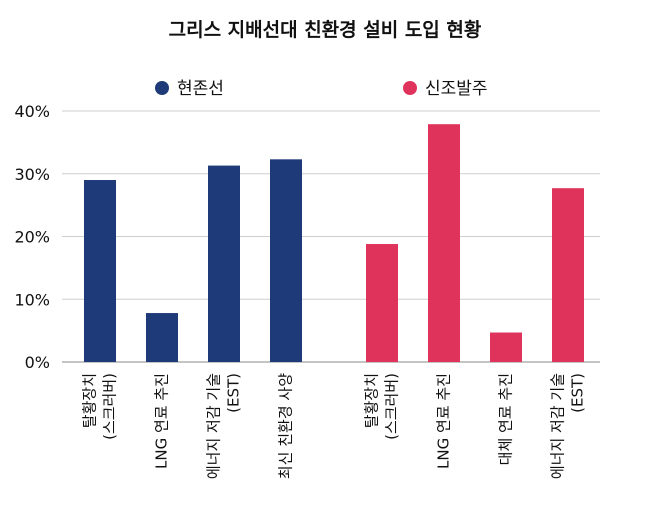  Describe the element at coordinates (321, 89) in the screenshot. I see `legend: 현존선 신조발주` at that location.